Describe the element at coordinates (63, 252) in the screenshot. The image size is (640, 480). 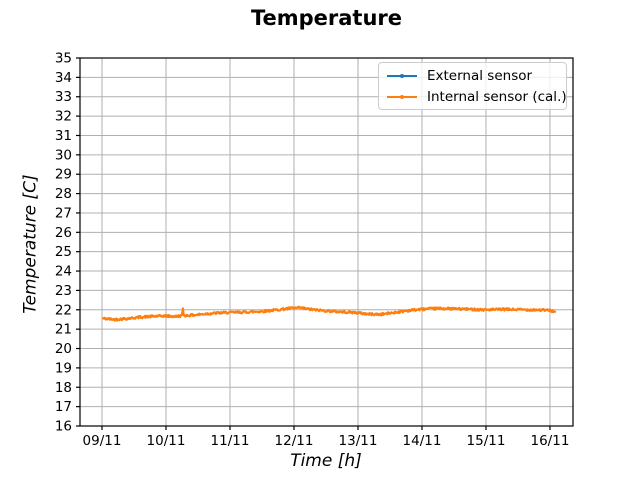
I see `y-tick-label: 25` at that location.